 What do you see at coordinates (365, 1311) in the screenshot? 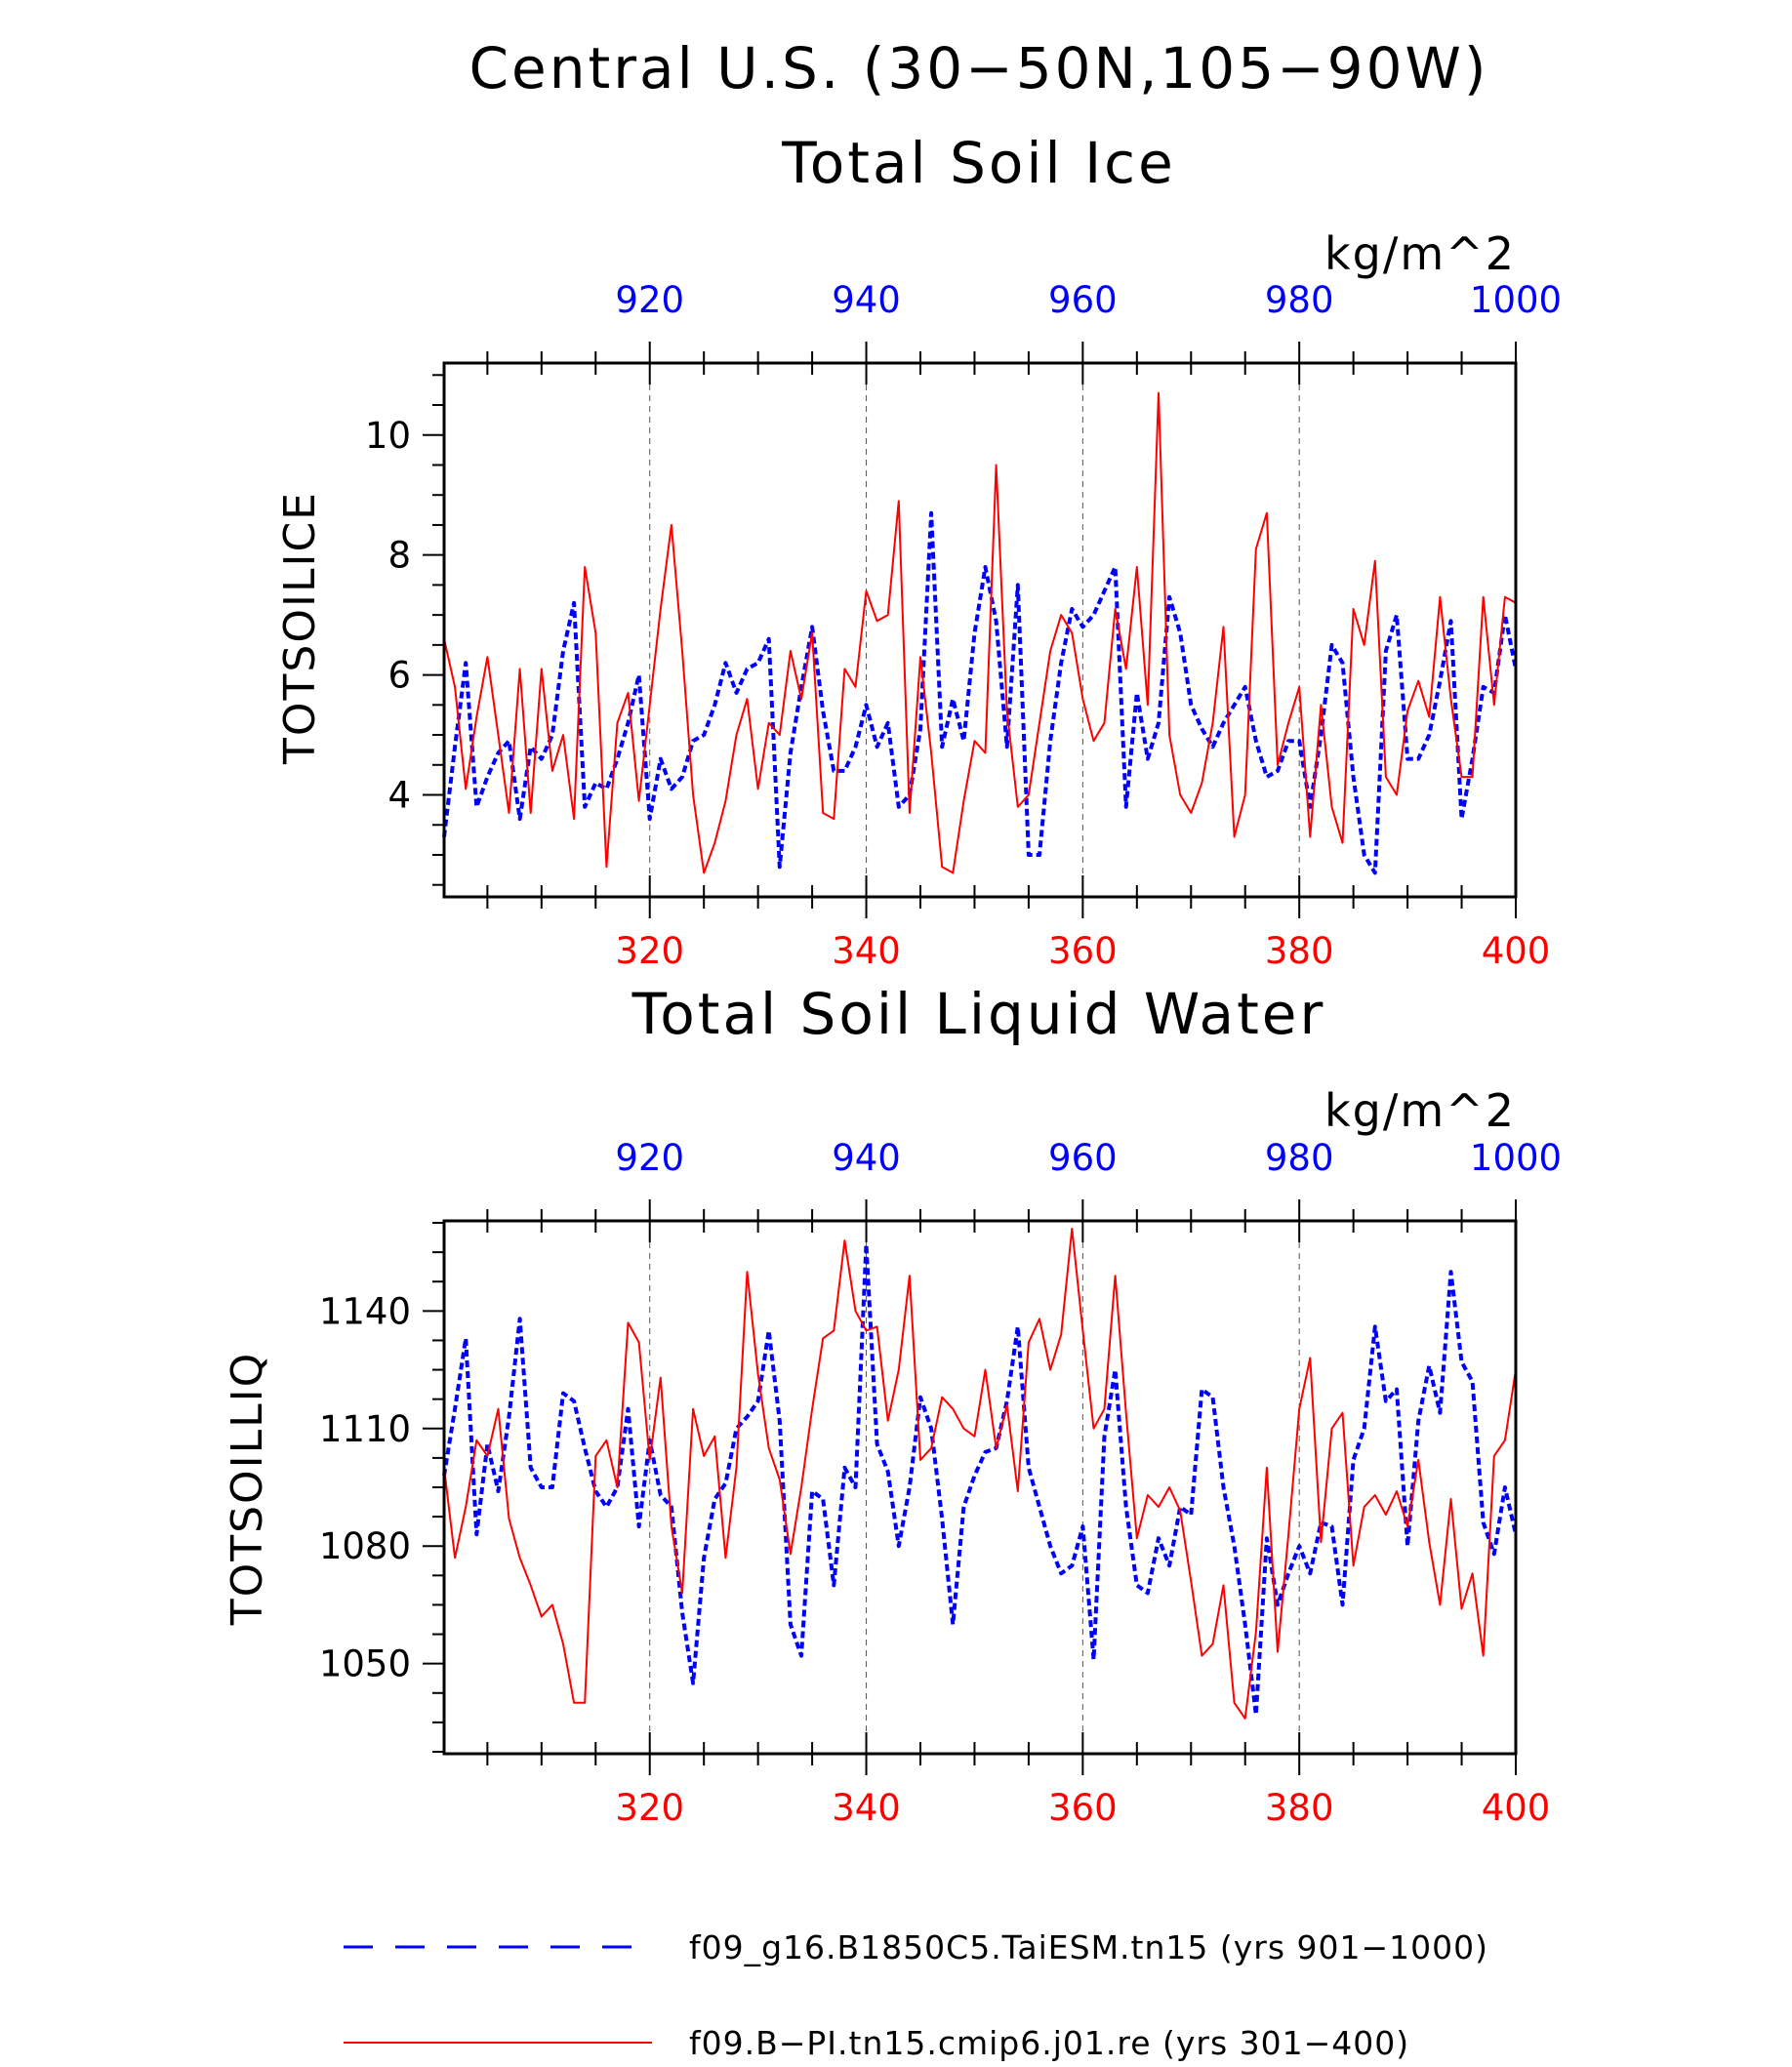
I see `y-tick-label: 1140` at bounding box center [365, 1311].